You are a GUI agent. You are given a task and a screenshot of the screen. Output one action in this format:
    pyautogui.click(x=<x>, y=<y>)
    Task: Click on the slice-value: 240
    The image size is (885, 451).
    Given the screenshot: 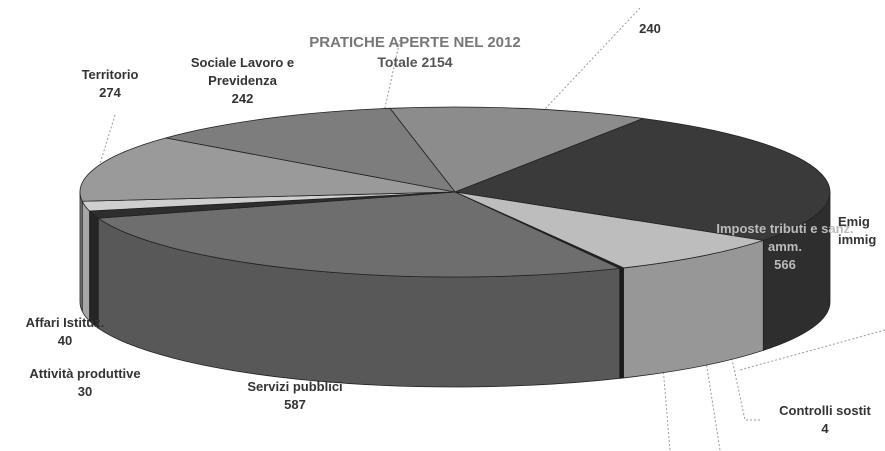 What is the action you would take?
    pyautogui.click(x=650, y=28)
    